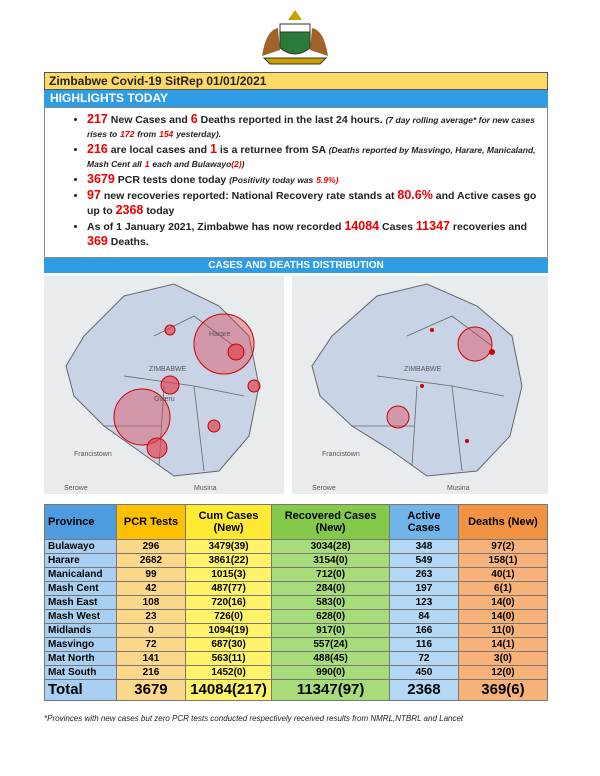 The image size is (600, 776). I want to click on value-cell: 3679, so click(151, 690).